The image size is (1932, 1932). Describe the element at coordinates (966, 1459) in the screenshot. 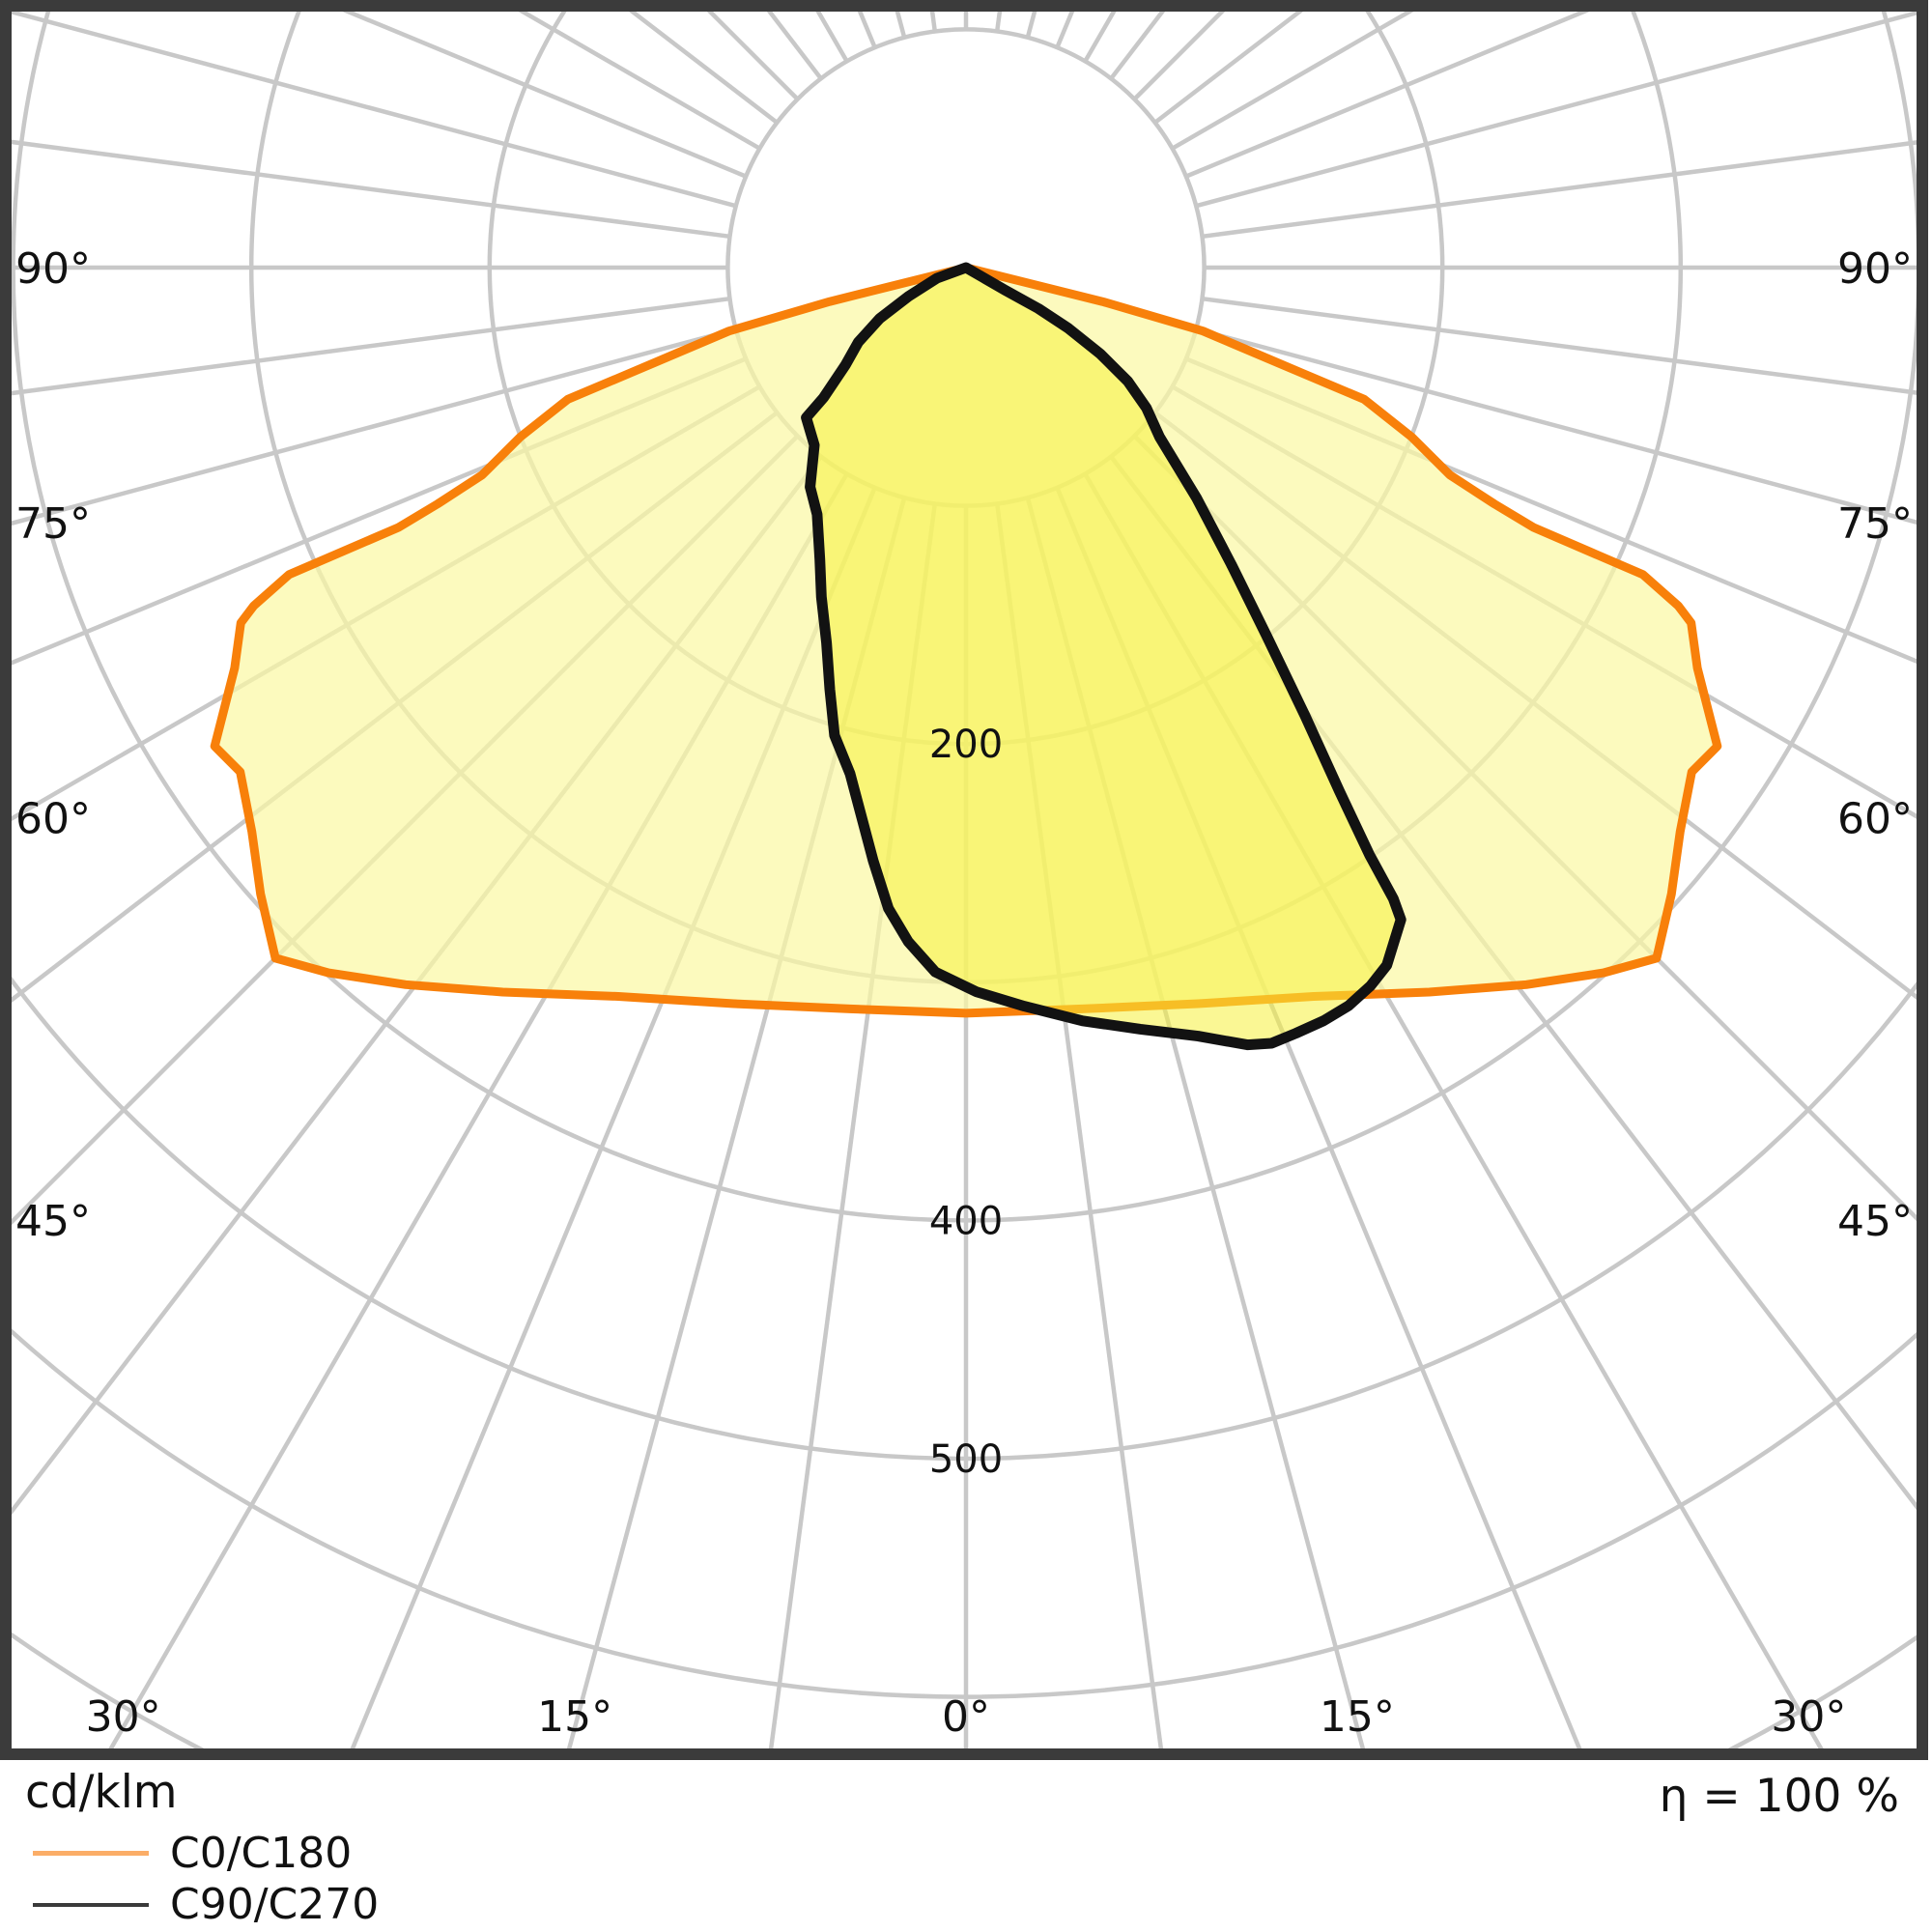

I see `radial-tick-label-500: 500` at that location.